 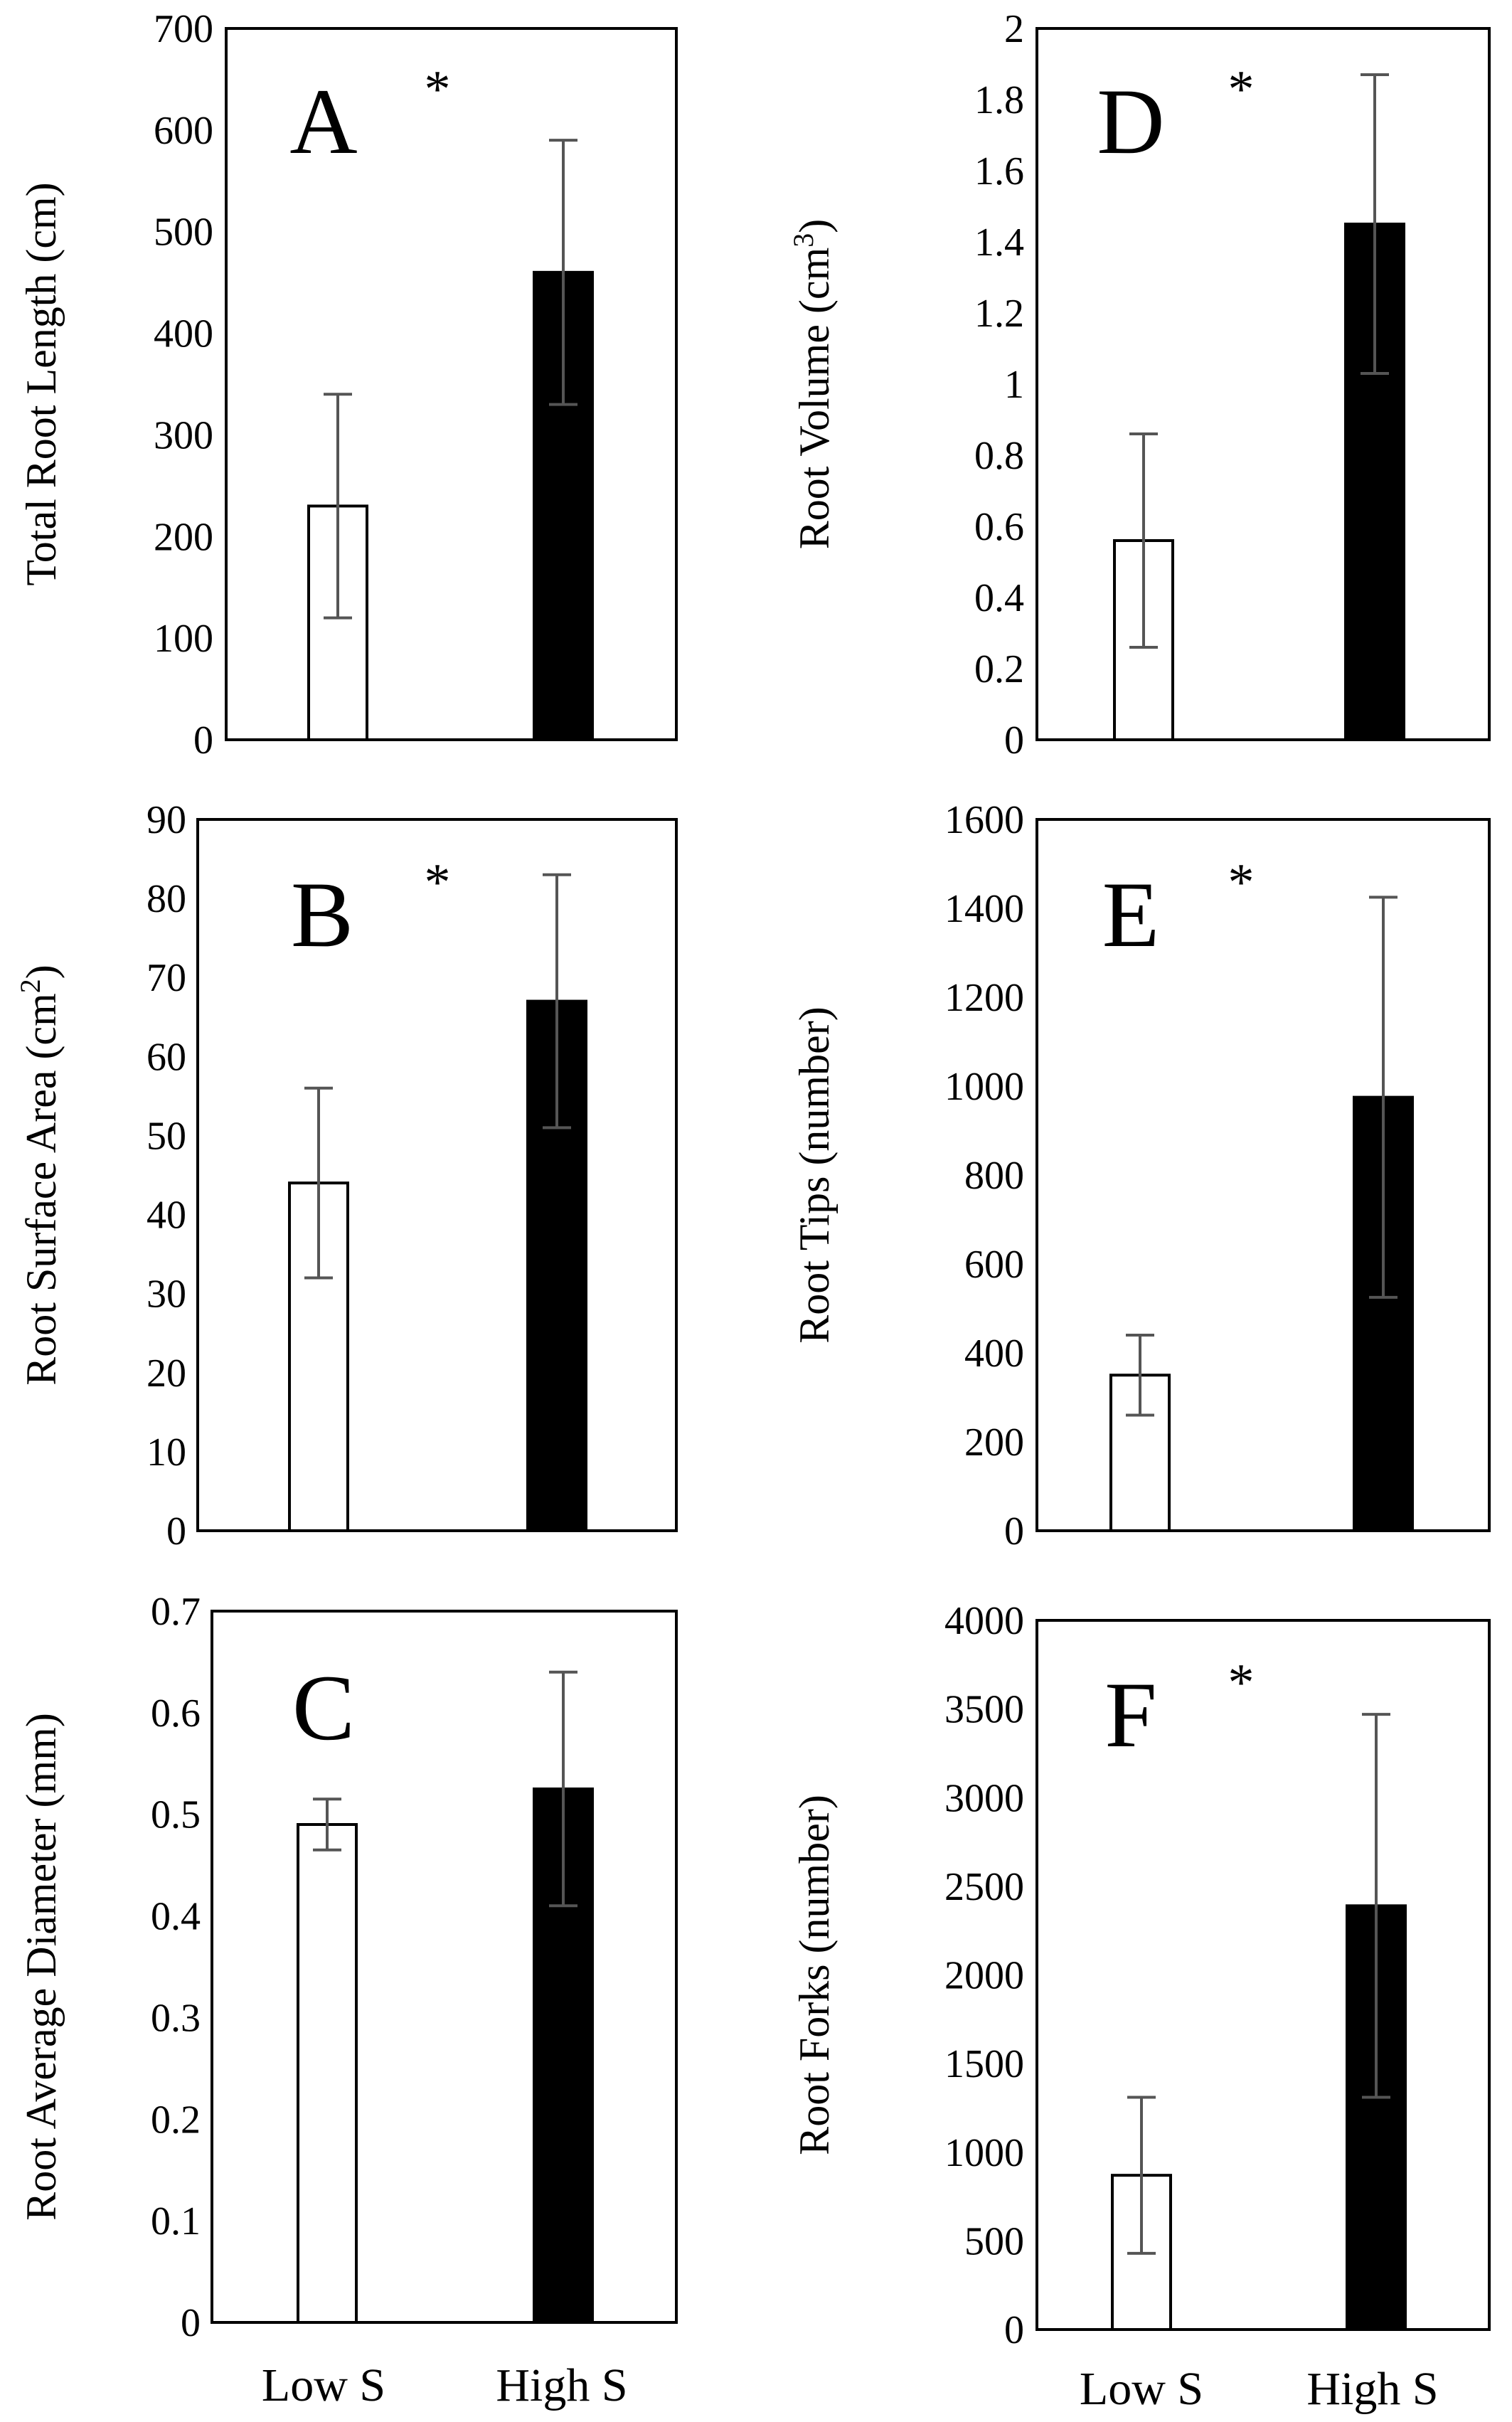 What do you see at coordinates (176, 2120) in the screenshot?
I see `y-tick-c-2: 0.2` at bounding box center [176, 2120].